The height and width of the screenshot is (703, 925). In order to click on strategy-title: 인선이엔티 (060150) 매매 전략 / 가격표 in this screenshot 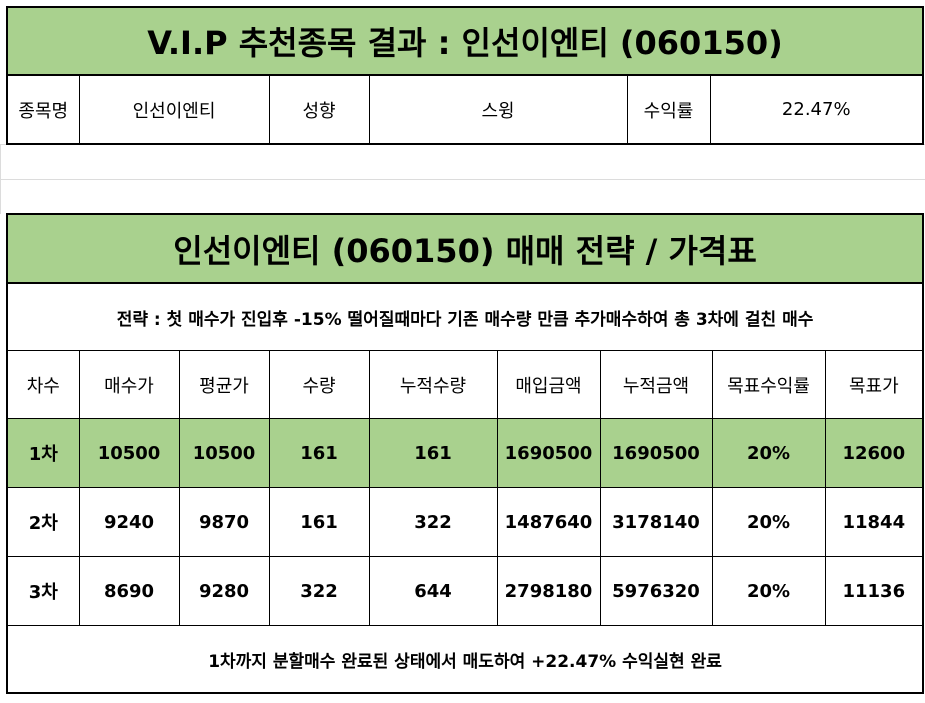, I will do `click(465, 248)`.